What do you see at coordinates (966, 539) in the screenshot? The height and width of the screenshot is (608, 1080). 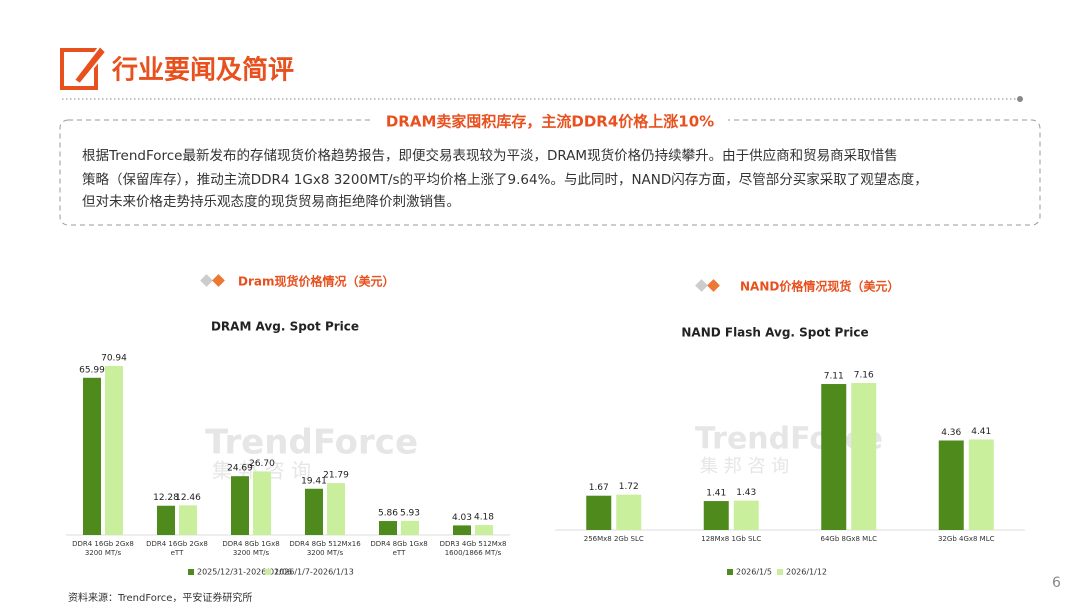 I see `x-tick-label: 32Gb 4Gx8 MLC` at bounding box center [966, 539].